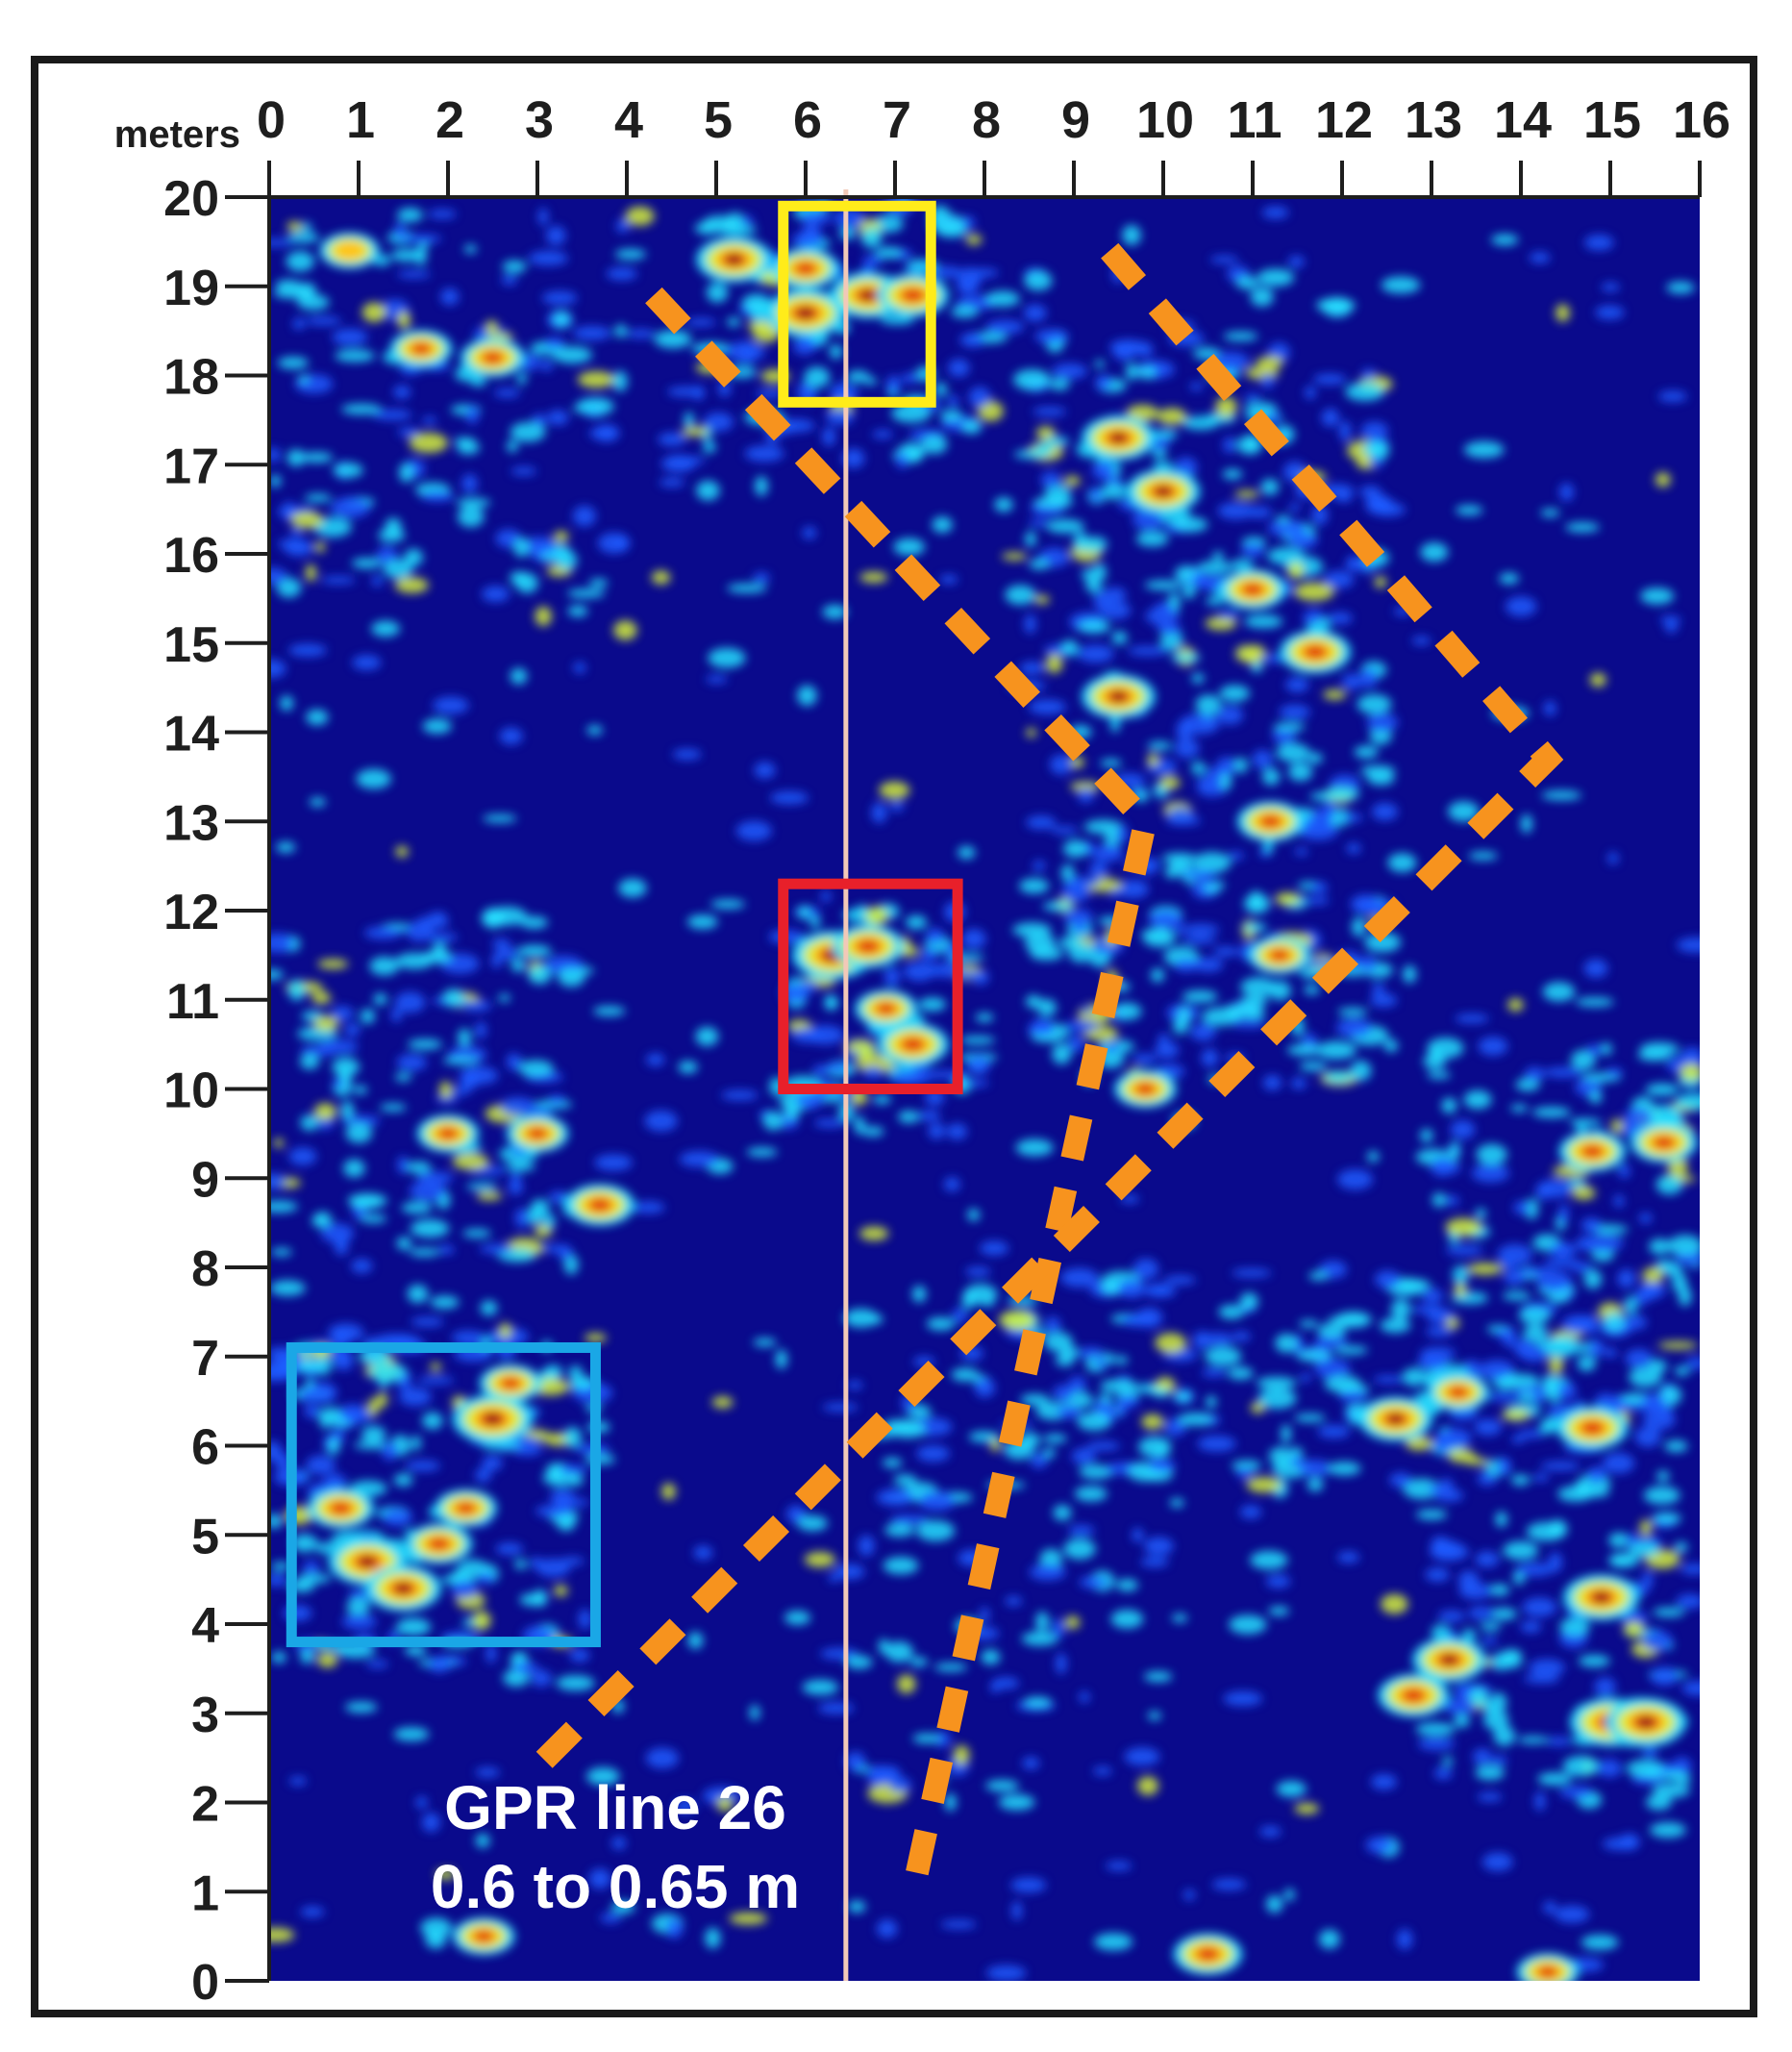 The image size is (1792, 2052). I want to click on hotspot-core, so click(1601, 1597).